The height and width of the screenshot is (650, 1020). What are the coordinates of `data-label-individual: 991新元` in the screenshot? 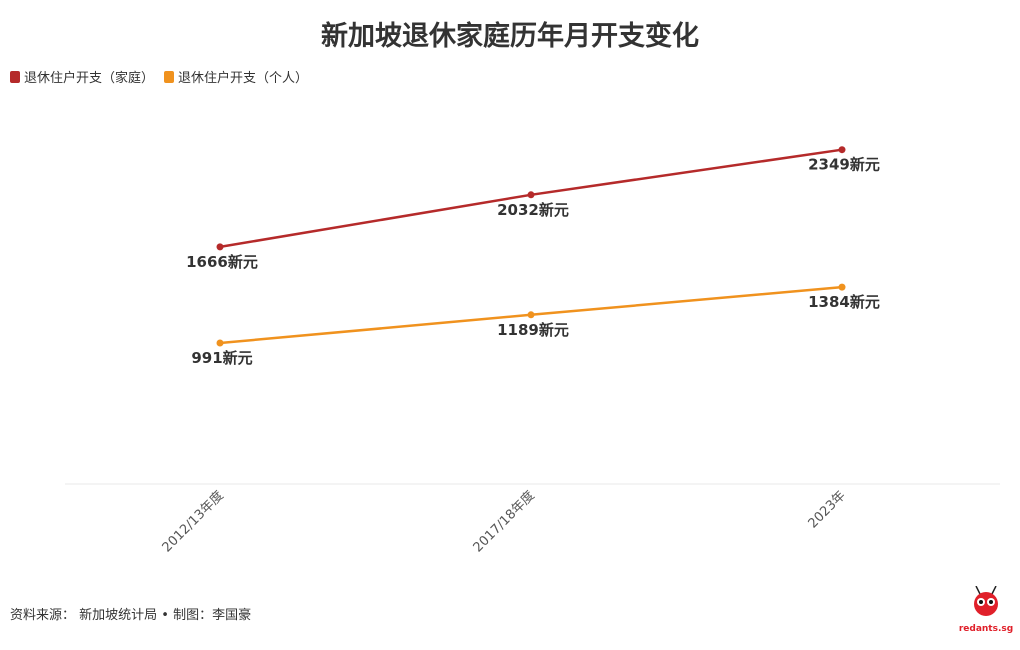 It's located at (221, 358).